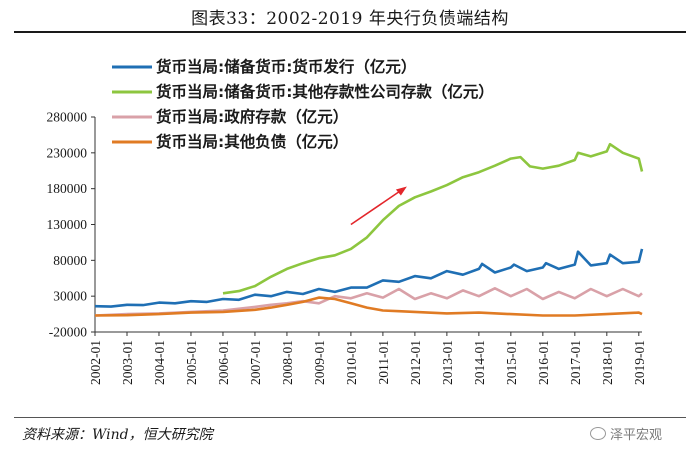  Describe the element at coordinates (286, 66) in the screenshot. I see `legend-label-1: 货币当局:储备货币:货币发行（亿元）` at that location.